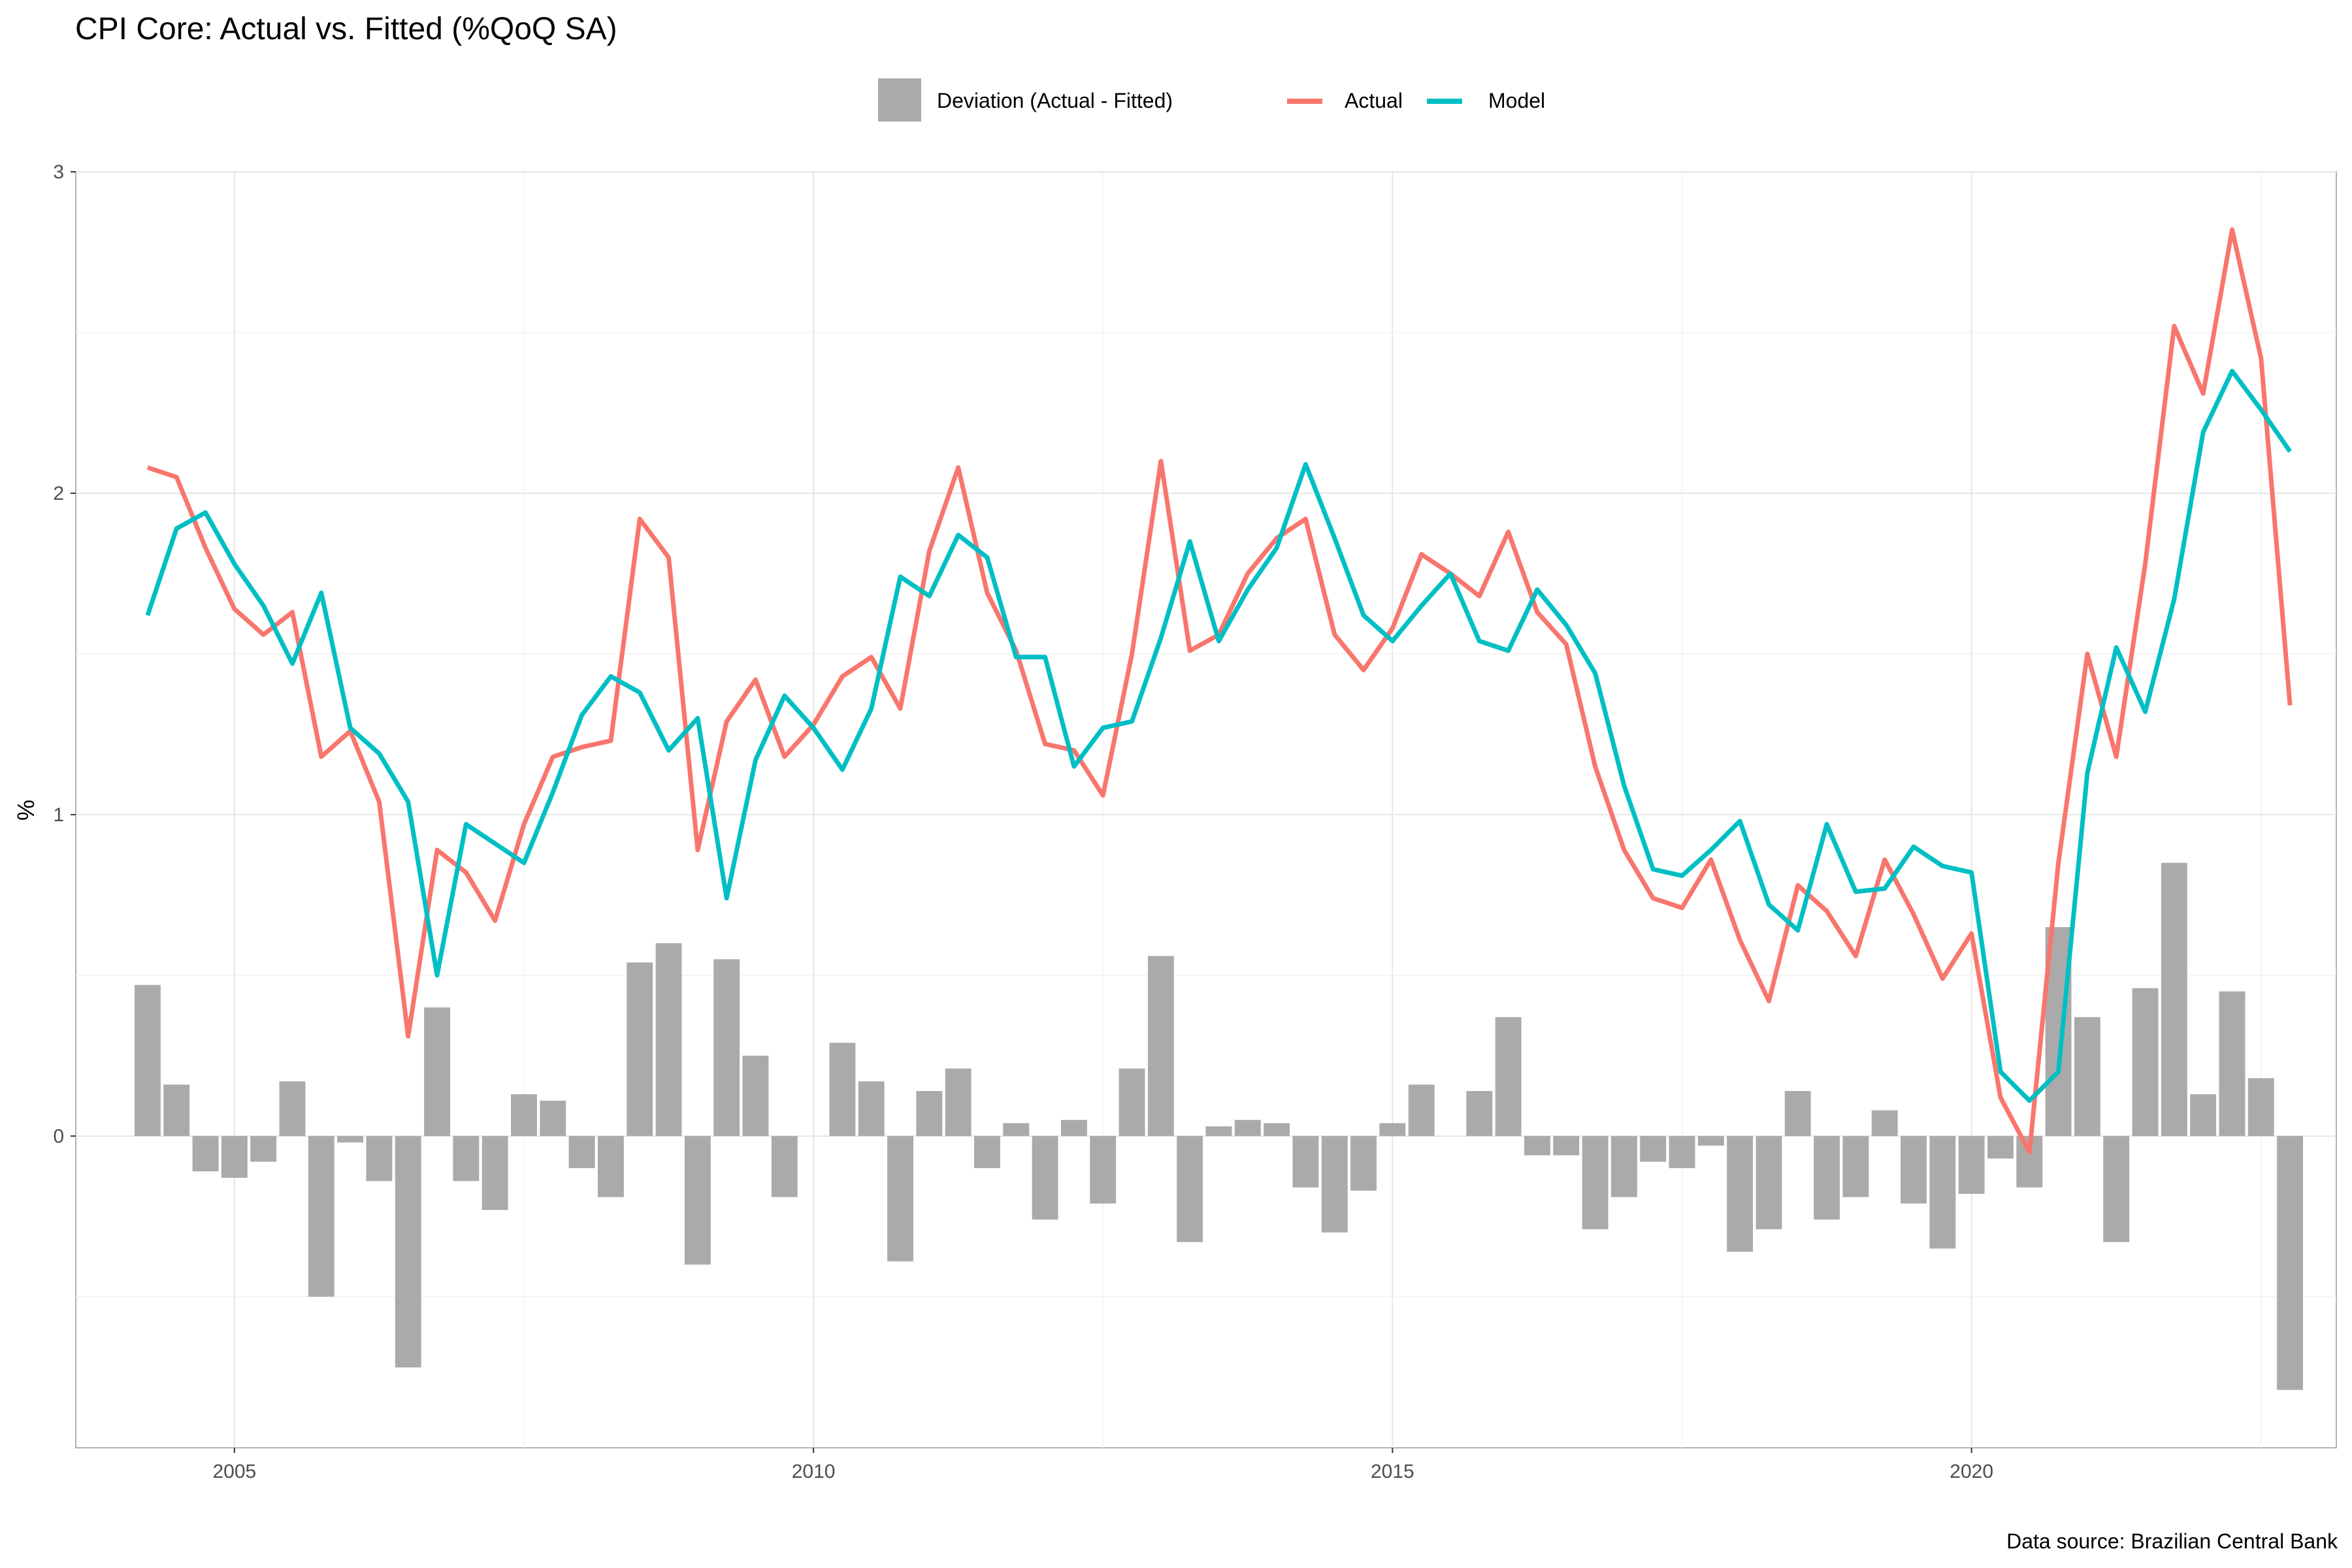 The height and width of the screenshot is (1568, 2352). What do you see at coordinates (814, 1471) in the screenshot?
I see `x-tick-label: 2010` at bounding box center [814, 1471].